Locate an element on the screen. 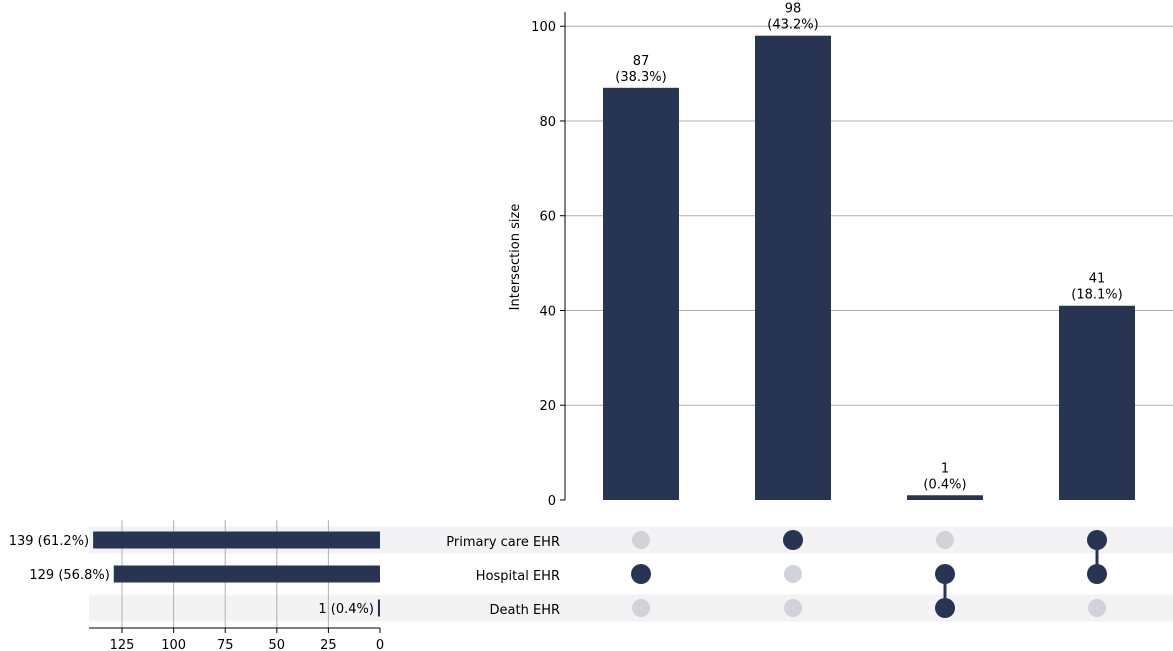  y-tick-label: 0 is located at coordinates (552, 501).